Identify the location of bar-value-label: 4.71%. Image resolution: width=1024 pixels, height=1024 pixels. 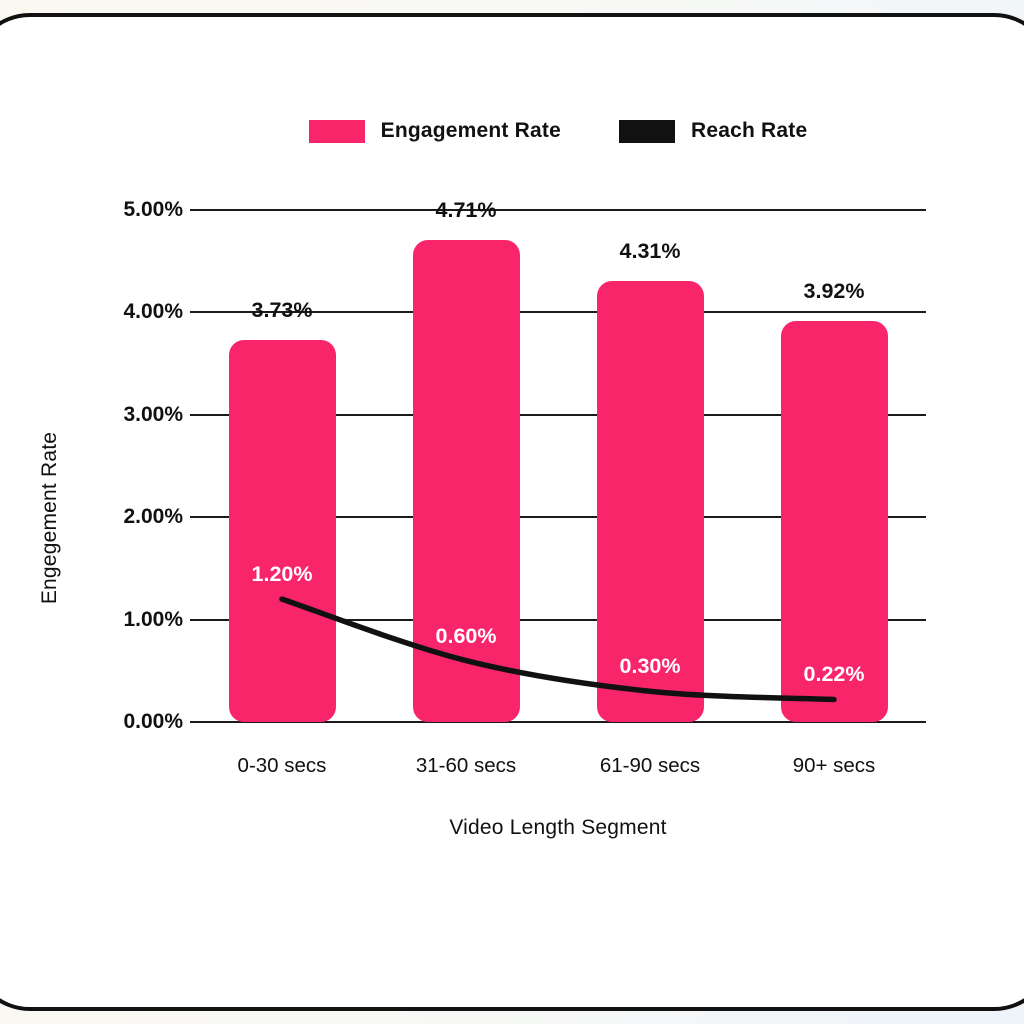
(466, 209).